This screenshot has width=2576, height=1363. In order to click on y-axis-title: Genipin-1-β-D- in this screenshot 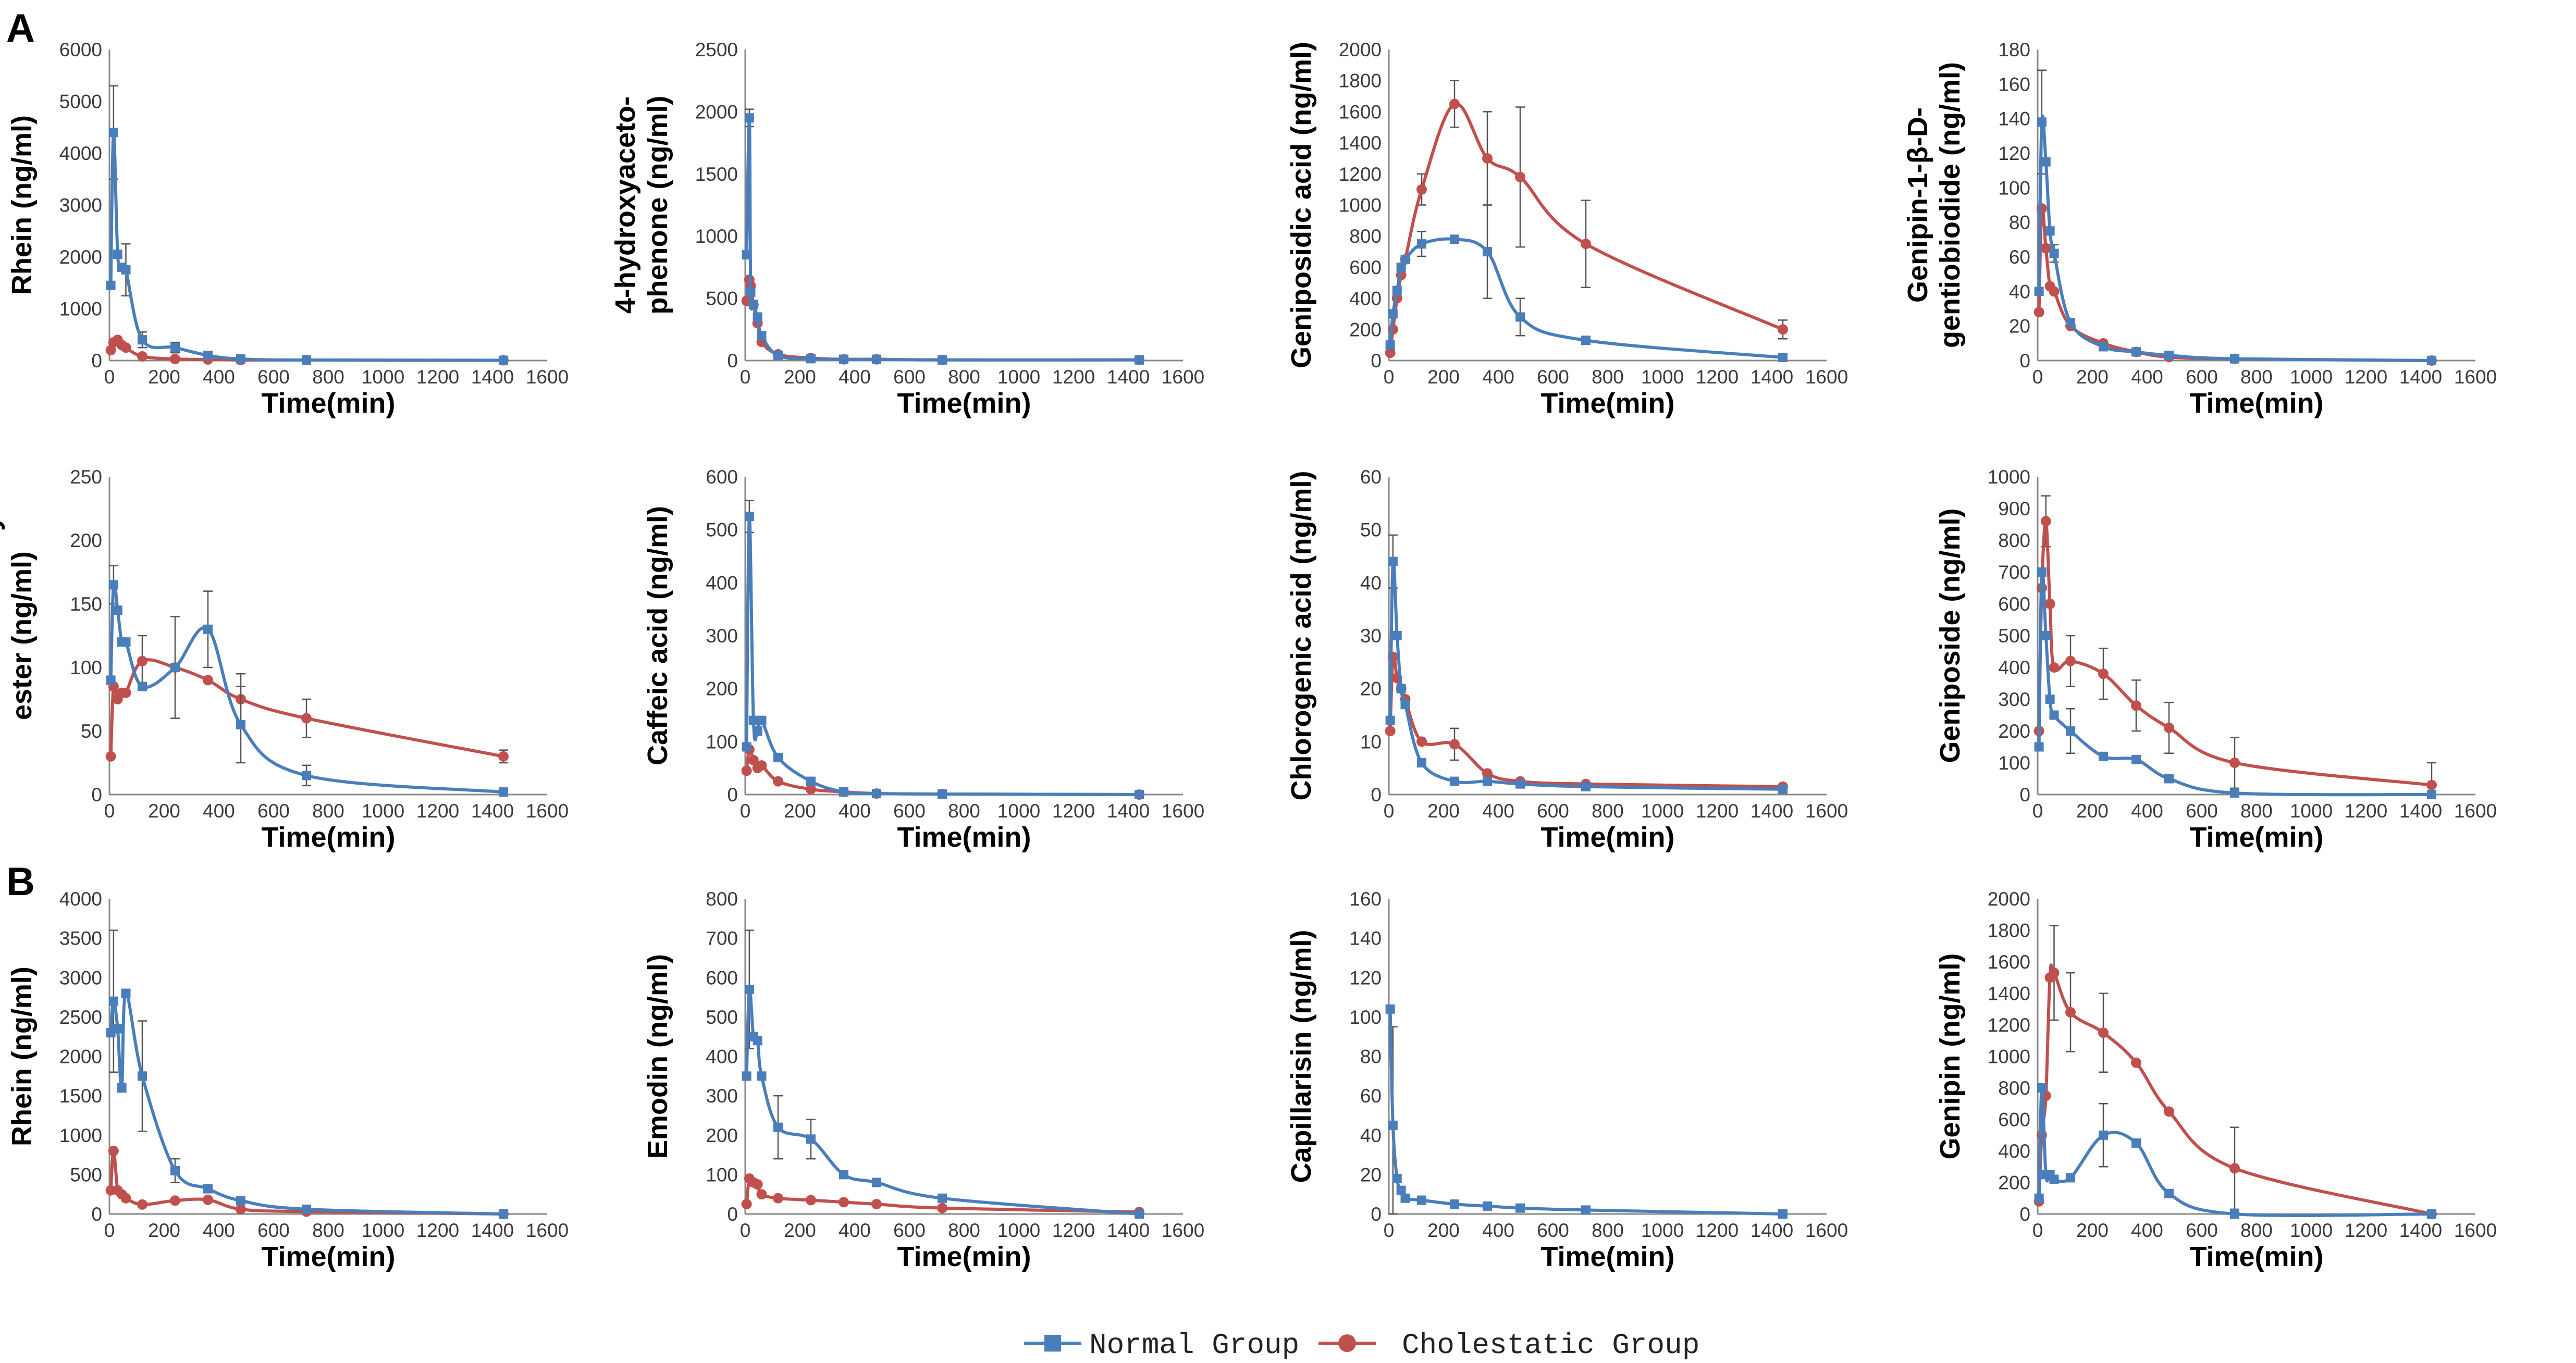, I will do `click(1917, 205)`.